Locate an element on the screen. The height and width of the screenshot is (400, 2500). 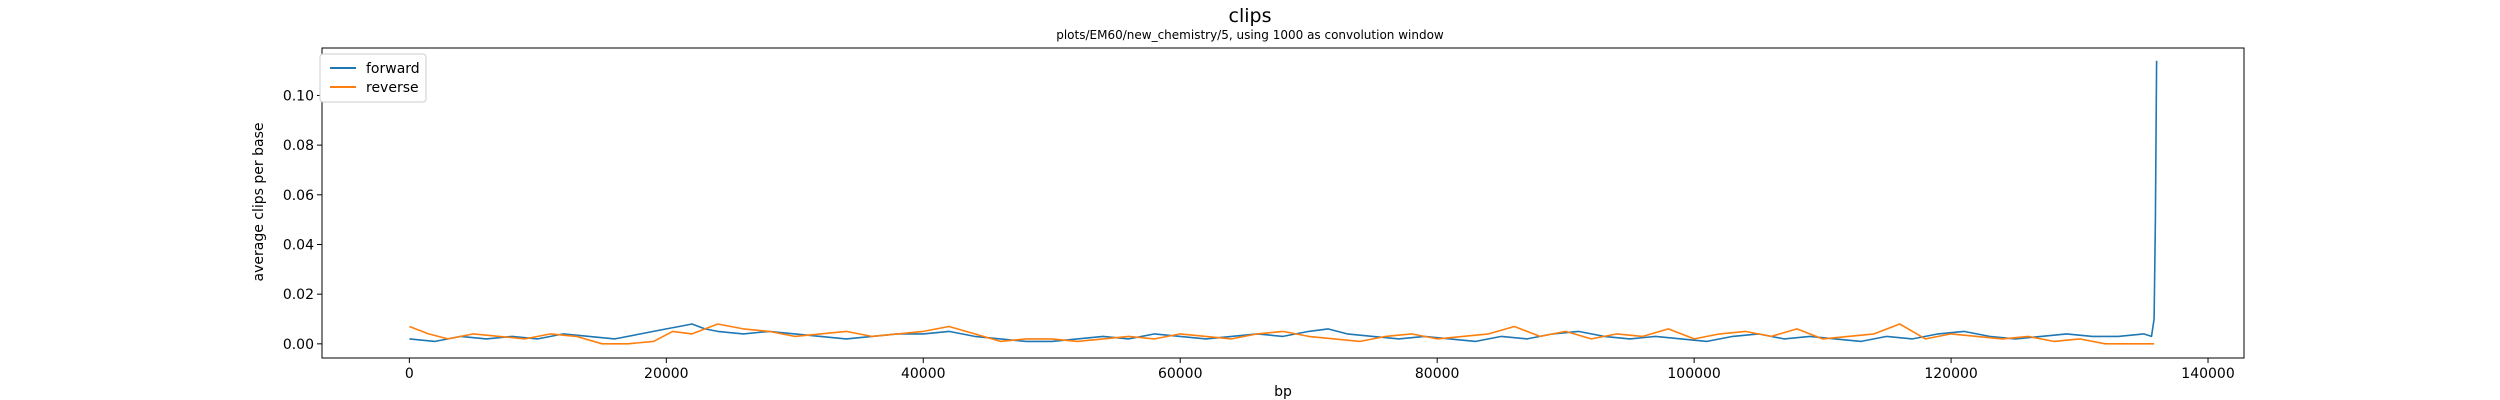
x-tick-label: 60000 is located at coordinates (1180, 374).